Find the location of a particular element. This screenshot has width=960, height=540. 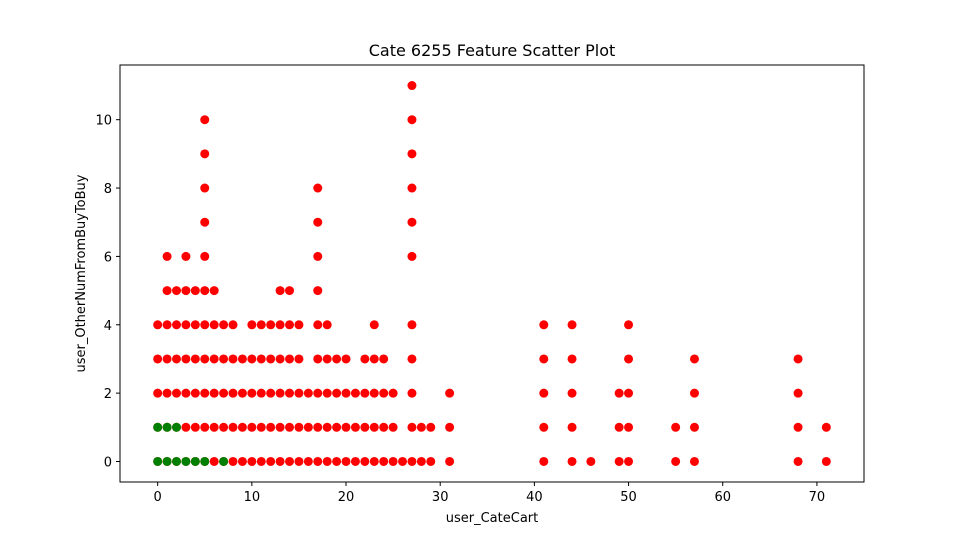

x-tick-label: 0 is located at coordinates (158, 497).